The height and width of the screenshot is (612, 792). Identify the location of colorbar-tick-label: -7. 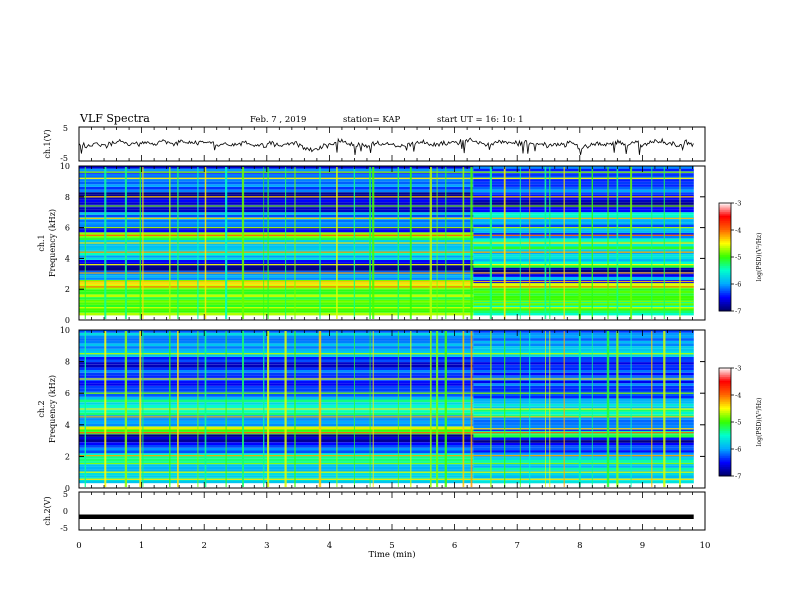
(738, 477).